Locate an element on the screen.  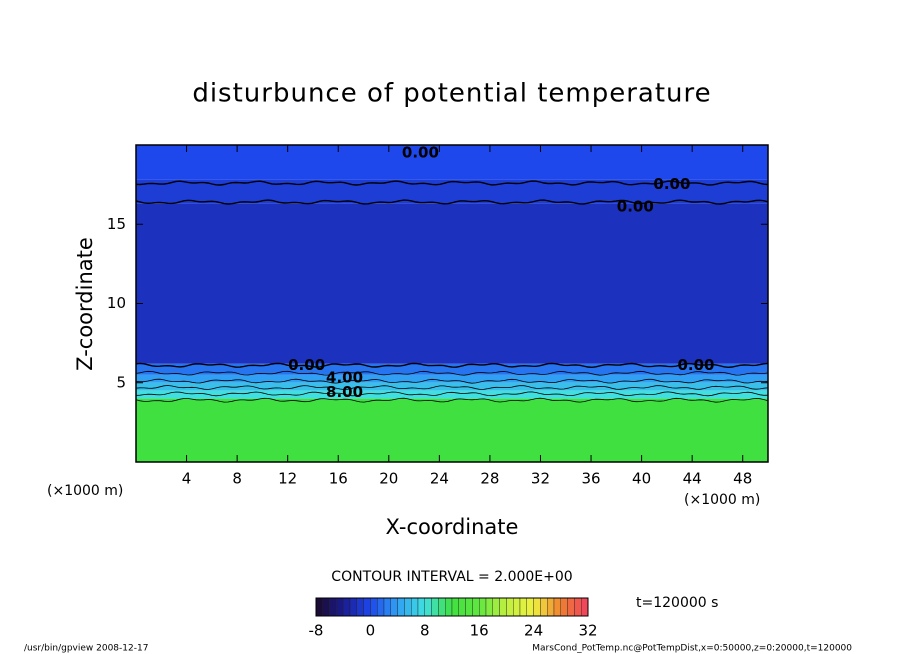
x-tick-label: 8 is located at coordinates (237, 479).